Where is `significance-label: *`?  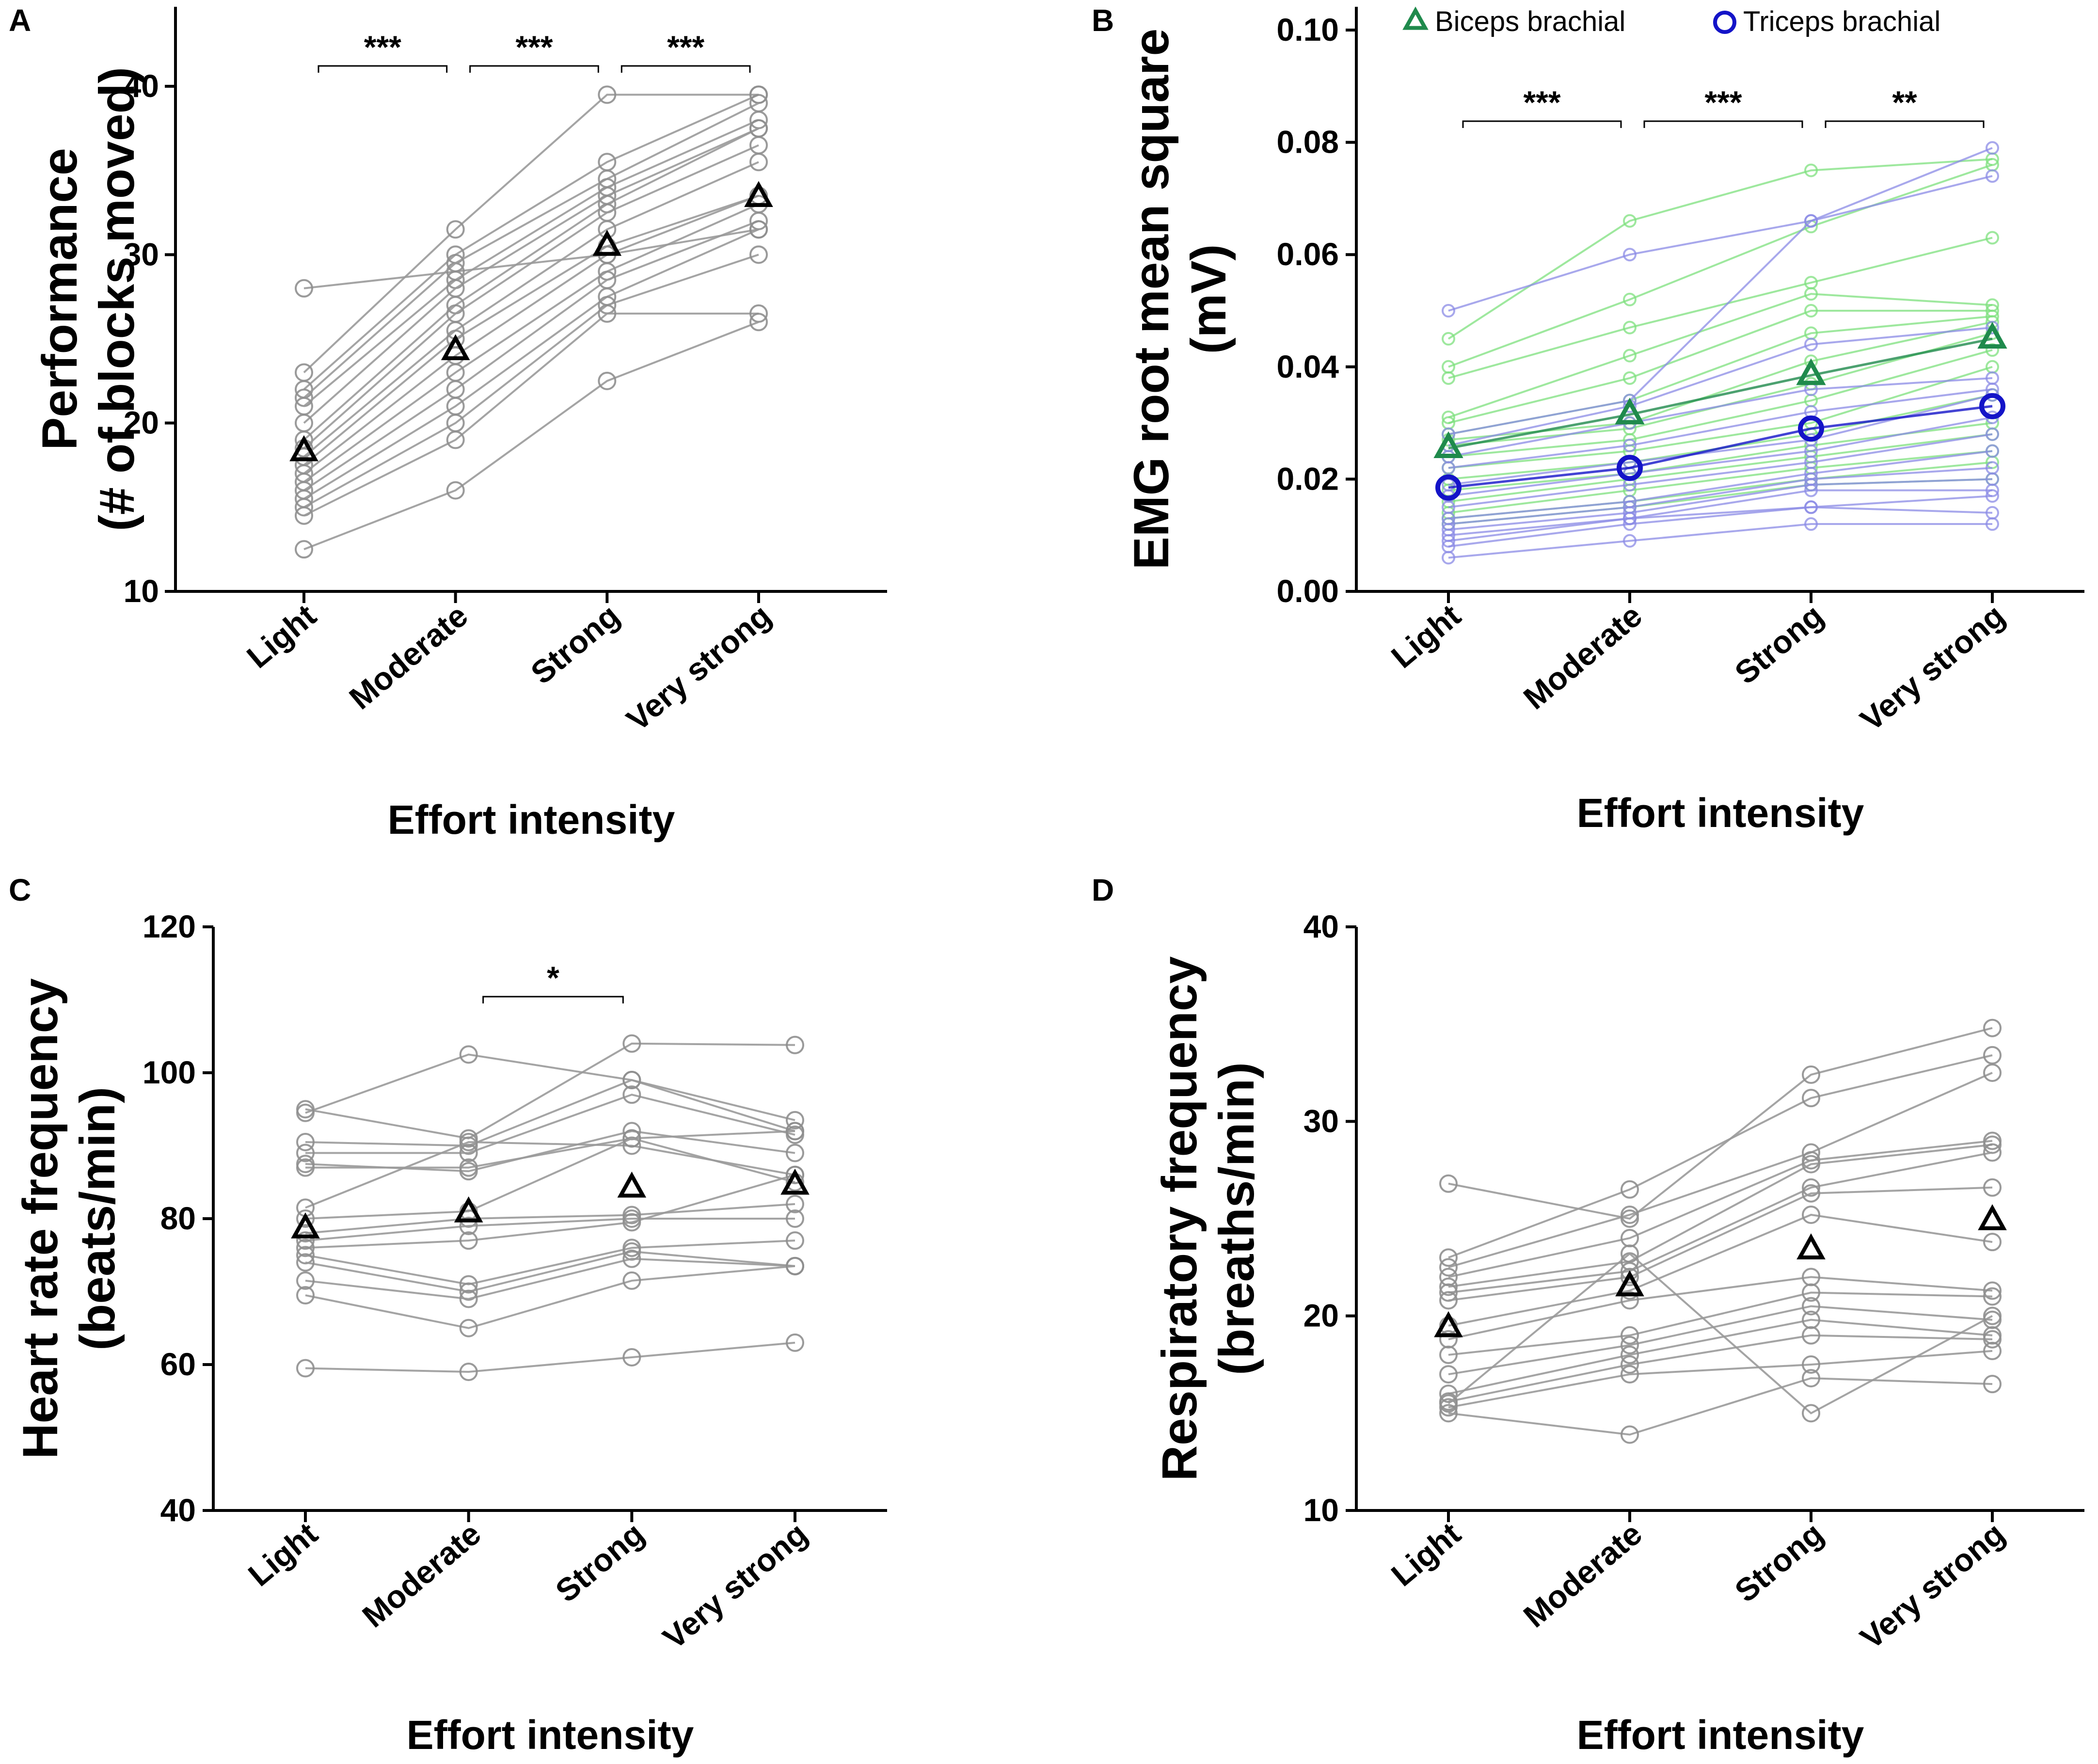 significance-label: * is located at coordinates (553, 978).